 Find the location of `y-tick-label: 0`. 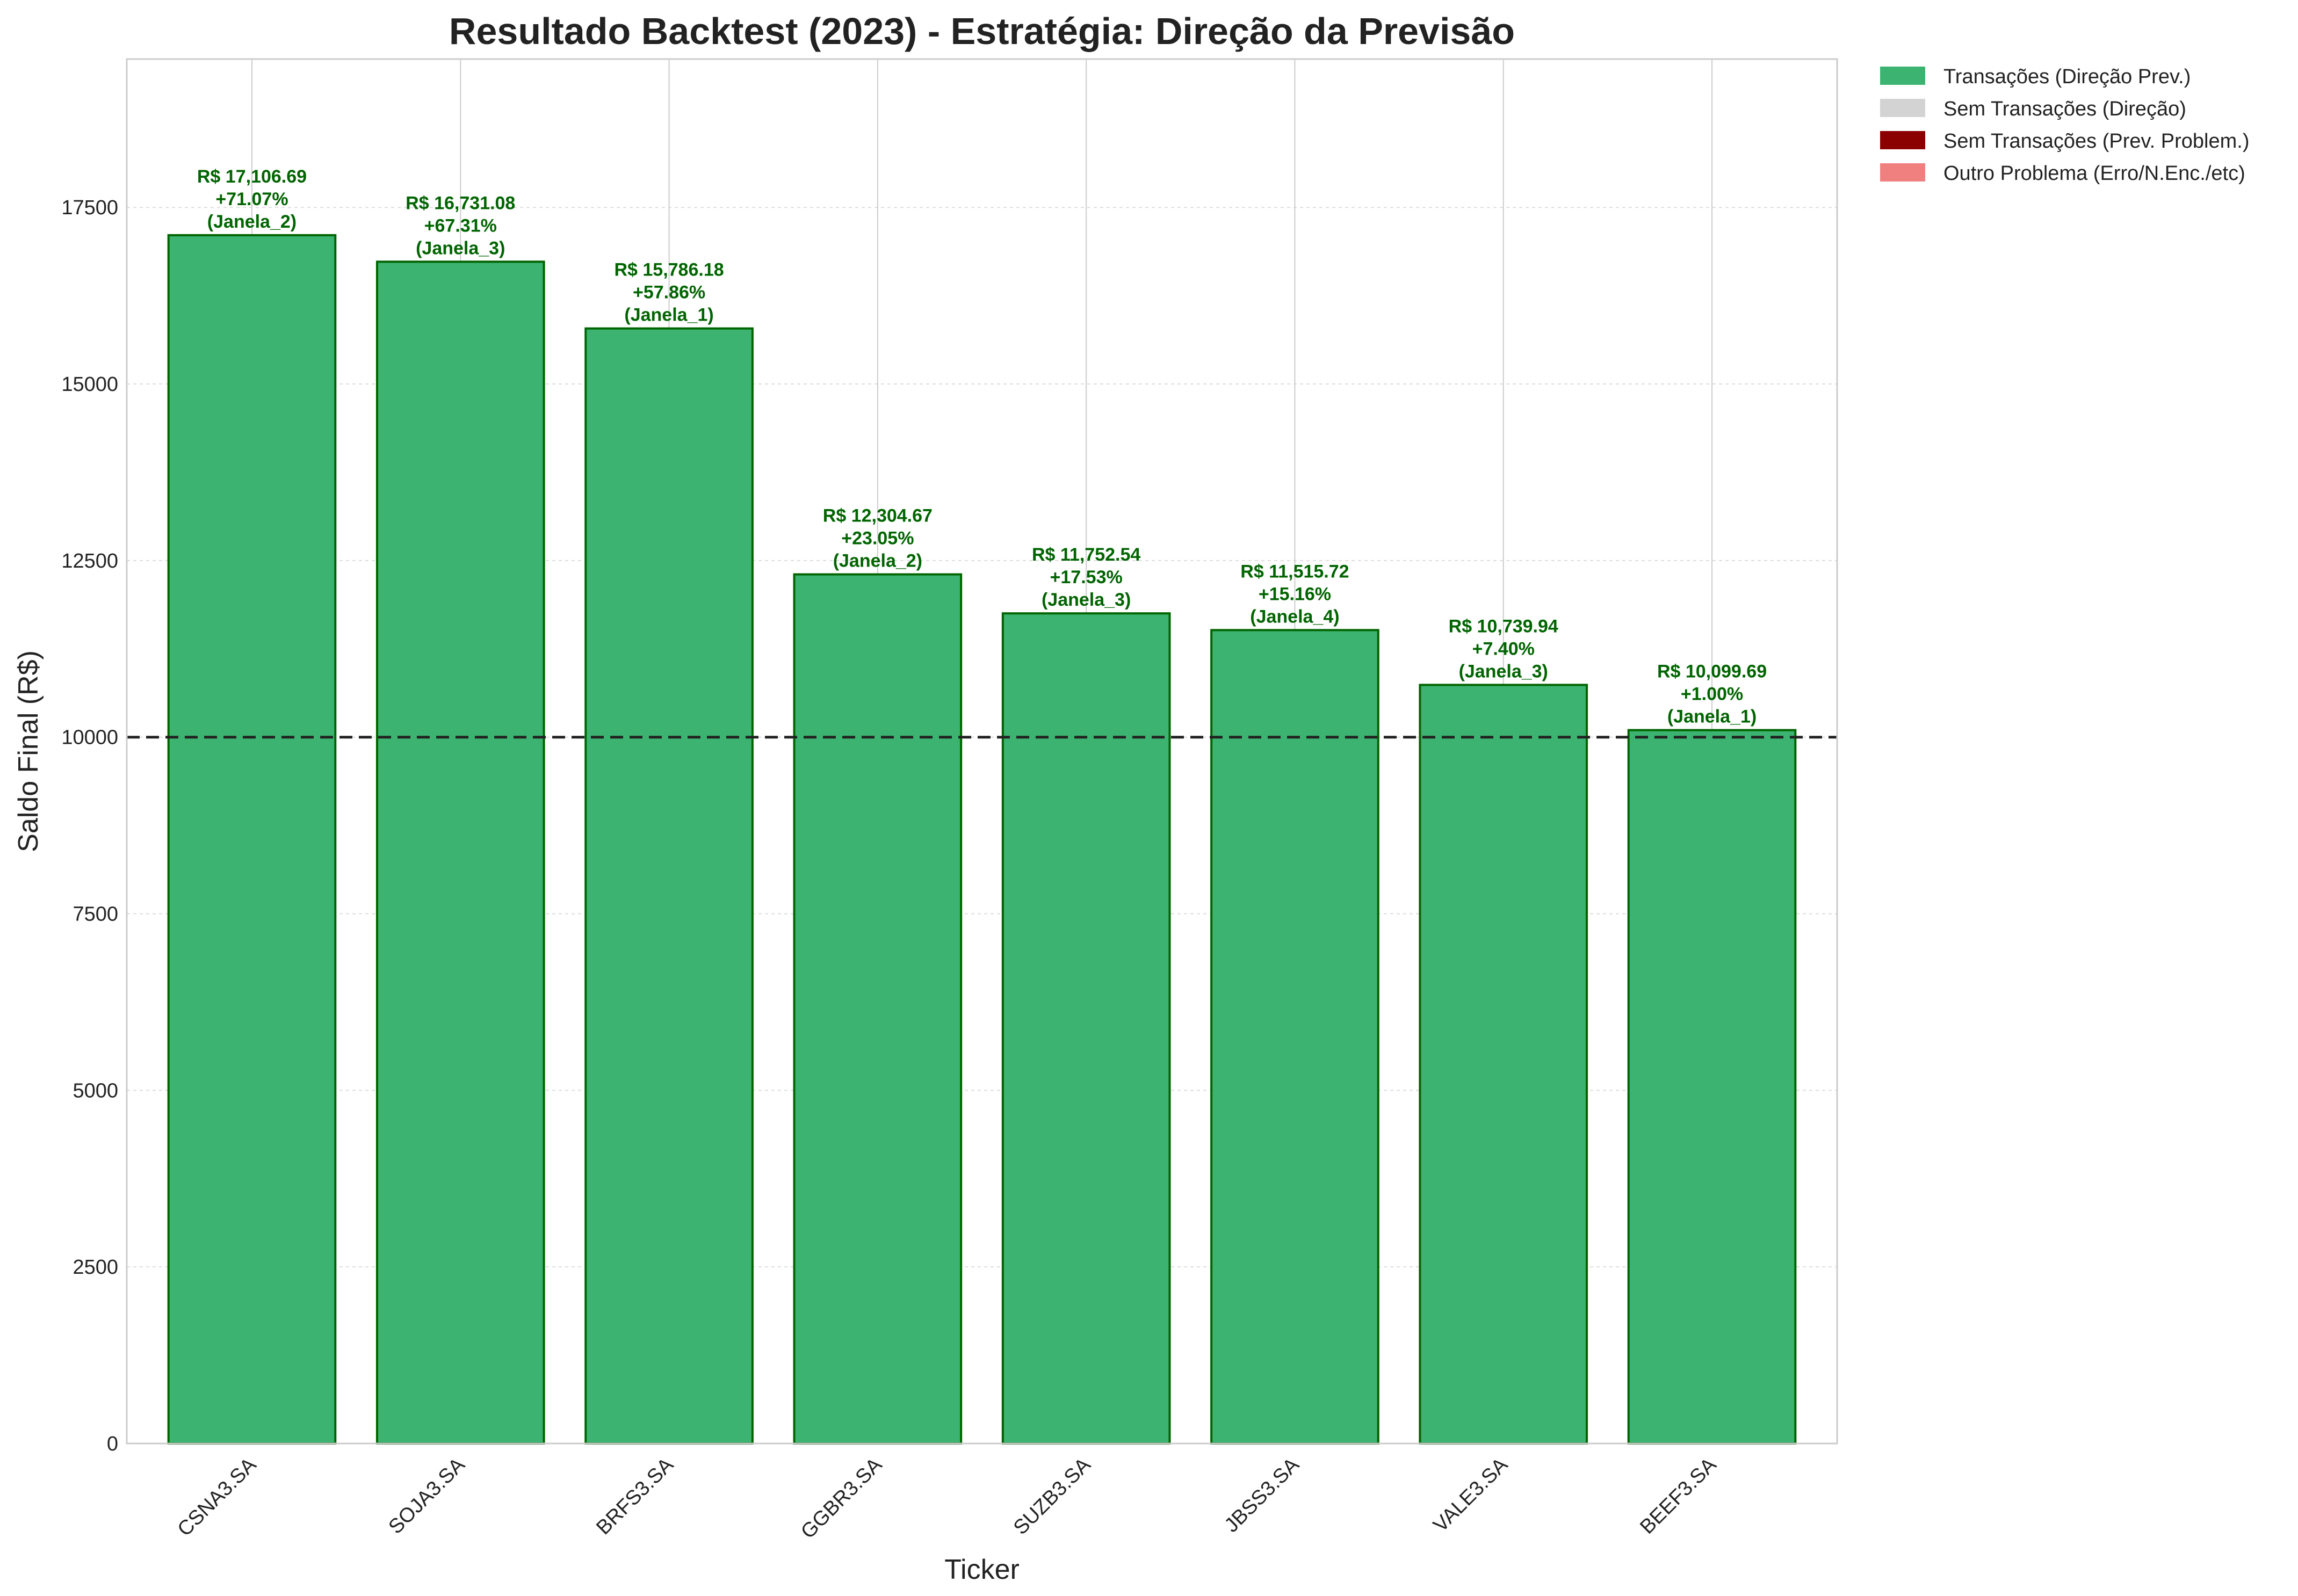

y-tick-label: 0 is located at coordinates (112, 1444).